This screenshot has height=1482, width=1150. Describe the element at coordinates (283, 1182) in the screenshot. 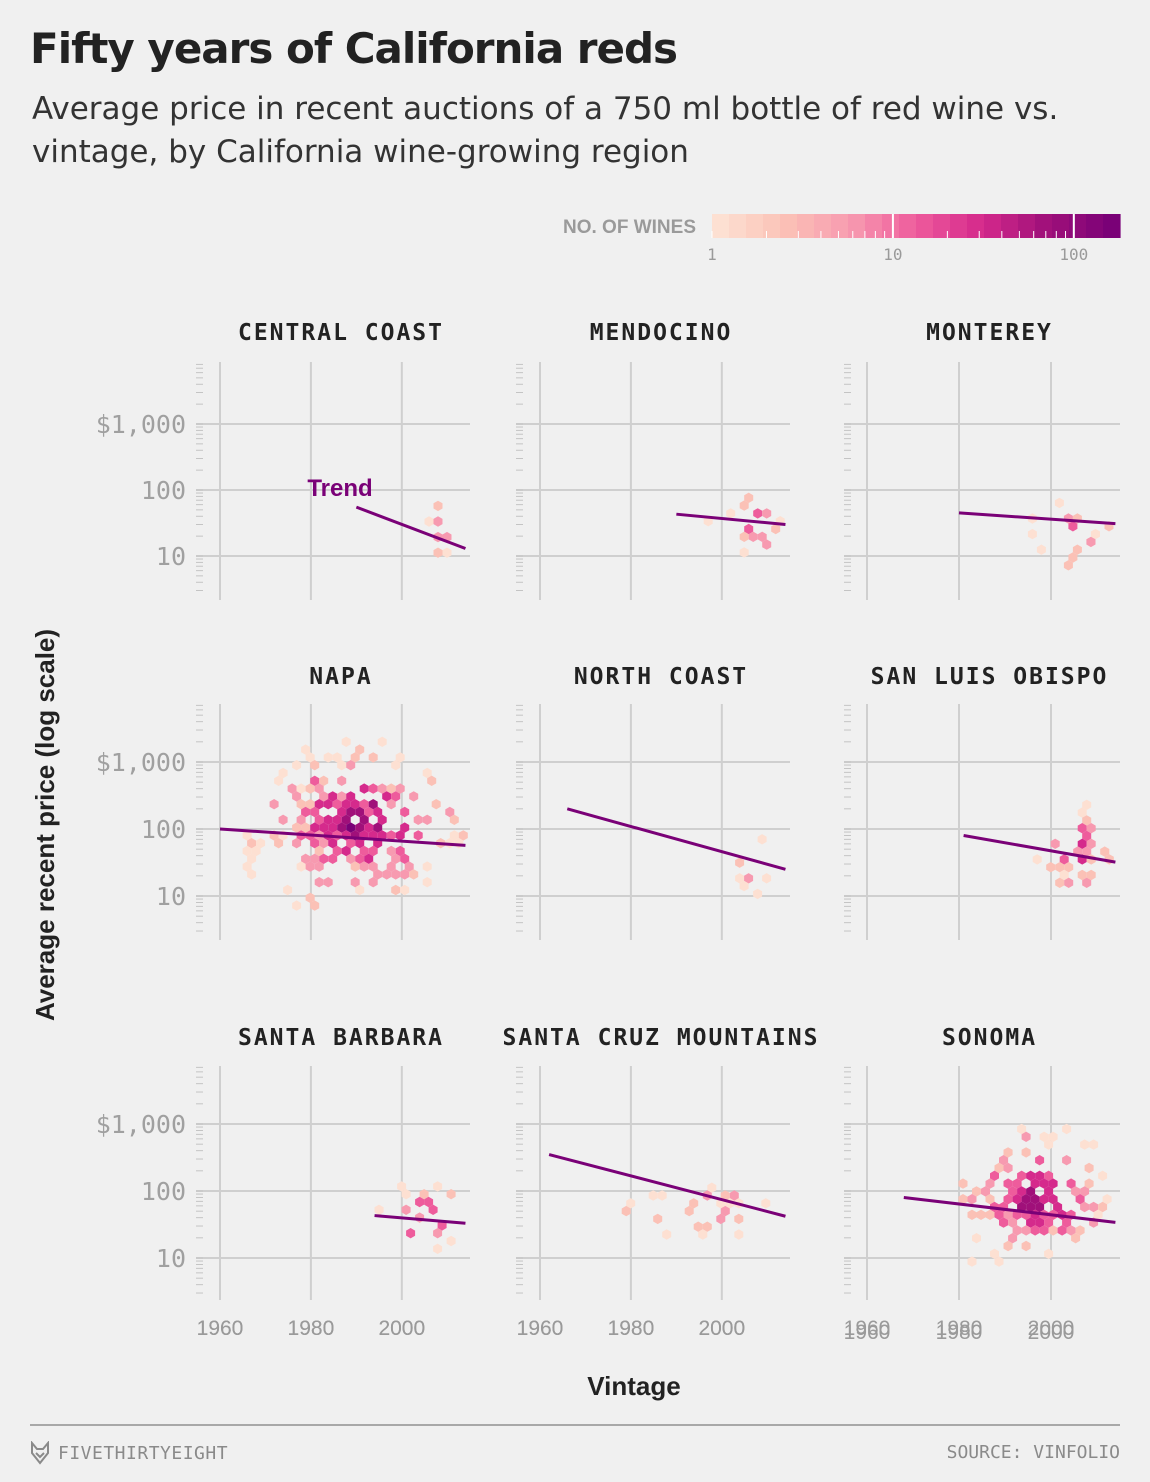

I see `panel-santa-barbara: SANTA BARBARA $1,000 100 10 1960 1980 2000` at that location.